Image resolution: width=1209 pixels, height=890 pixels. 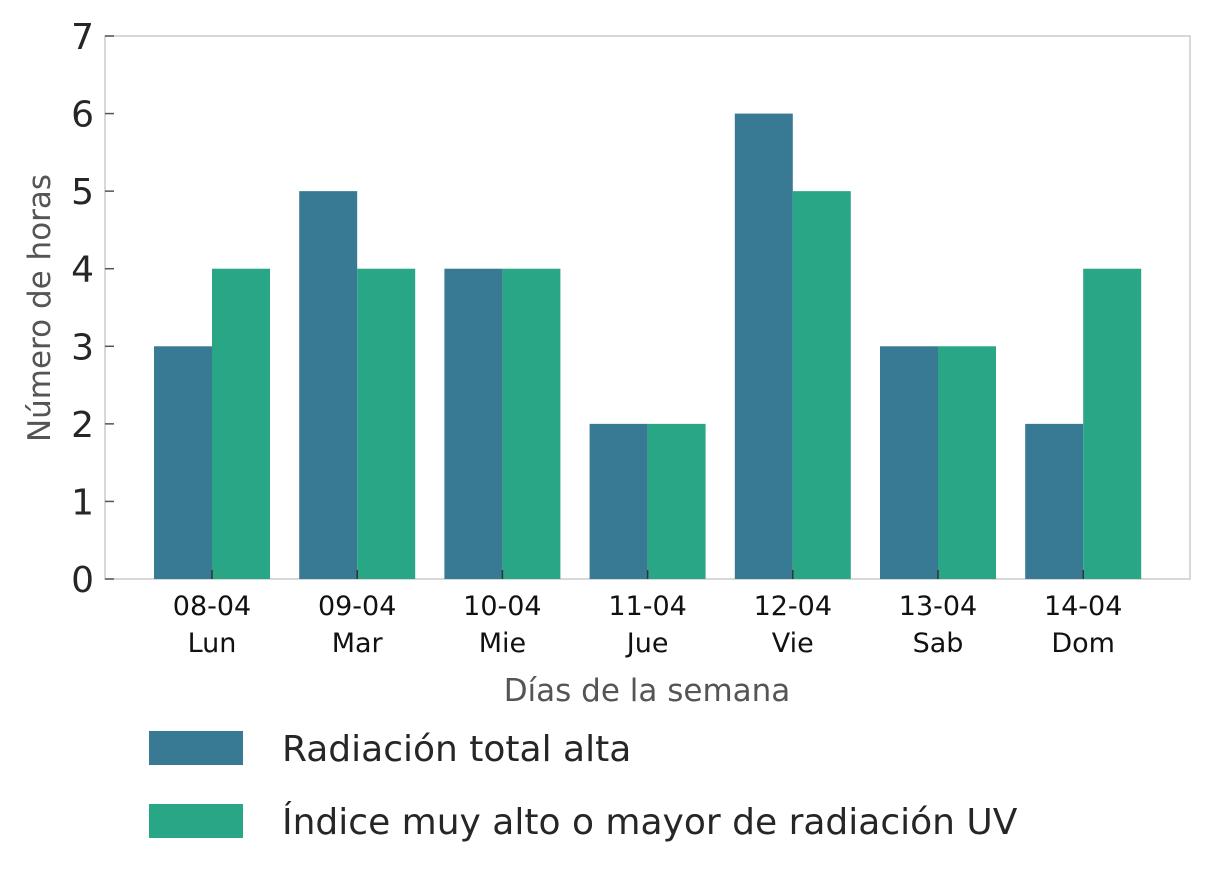 What do you see at coordinates (650, 822) in the screenshot?
I see `legend-label-indice-uv: Índice muy alto o mayor de radiación UV` at bounding box center [650, 822].